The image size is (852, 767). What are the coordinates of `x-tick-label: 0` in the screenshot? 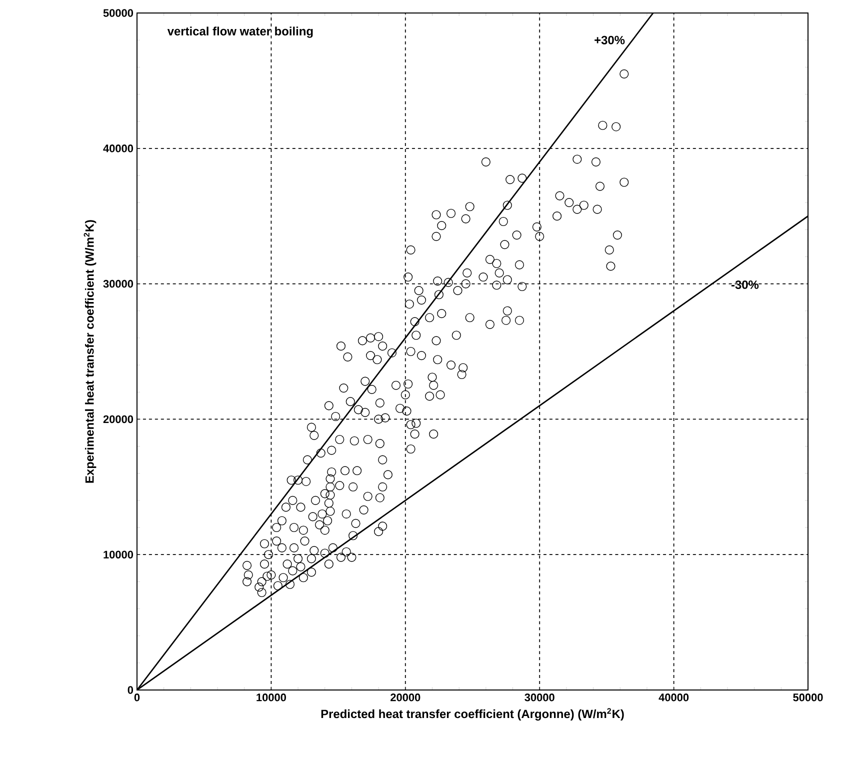 It's located at (137, 698).